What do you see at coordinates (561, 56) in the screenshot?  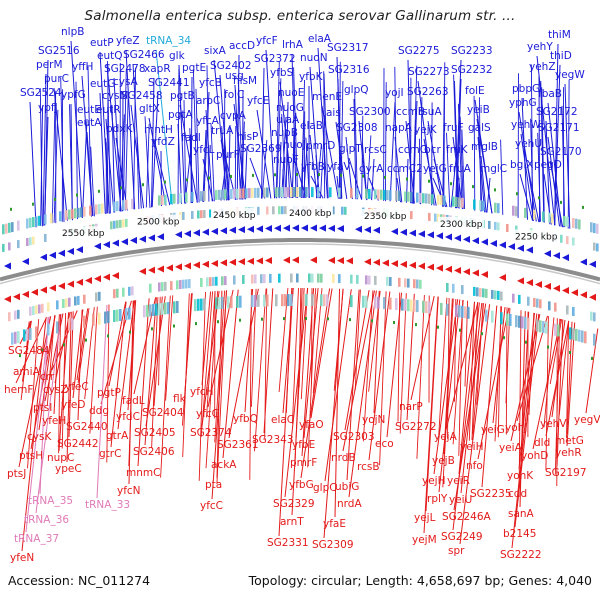 I see `forward-gene-label: thiD` at bounding box center [561, 56].